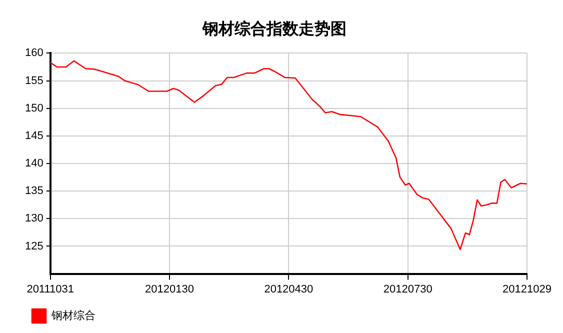 This screenshot has height=333, width=563. Describe the element at coordinates (274, 28) in the screenshot. I see `chart-title: 钢材综合指数走势图` at that location.